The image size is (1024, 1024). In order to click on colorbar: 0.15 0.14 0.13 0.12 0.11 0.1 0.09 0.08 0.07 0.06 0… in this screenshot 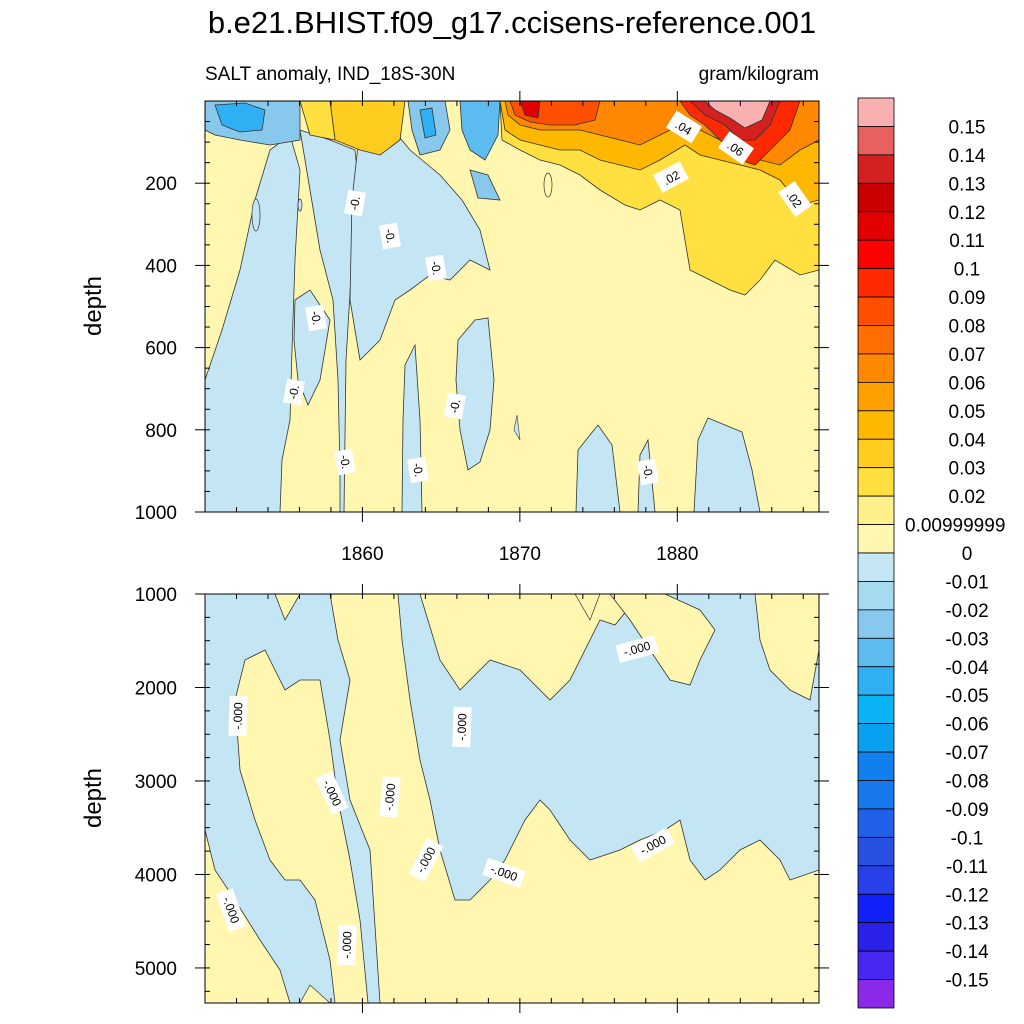, I will do `click(931, 553)`.